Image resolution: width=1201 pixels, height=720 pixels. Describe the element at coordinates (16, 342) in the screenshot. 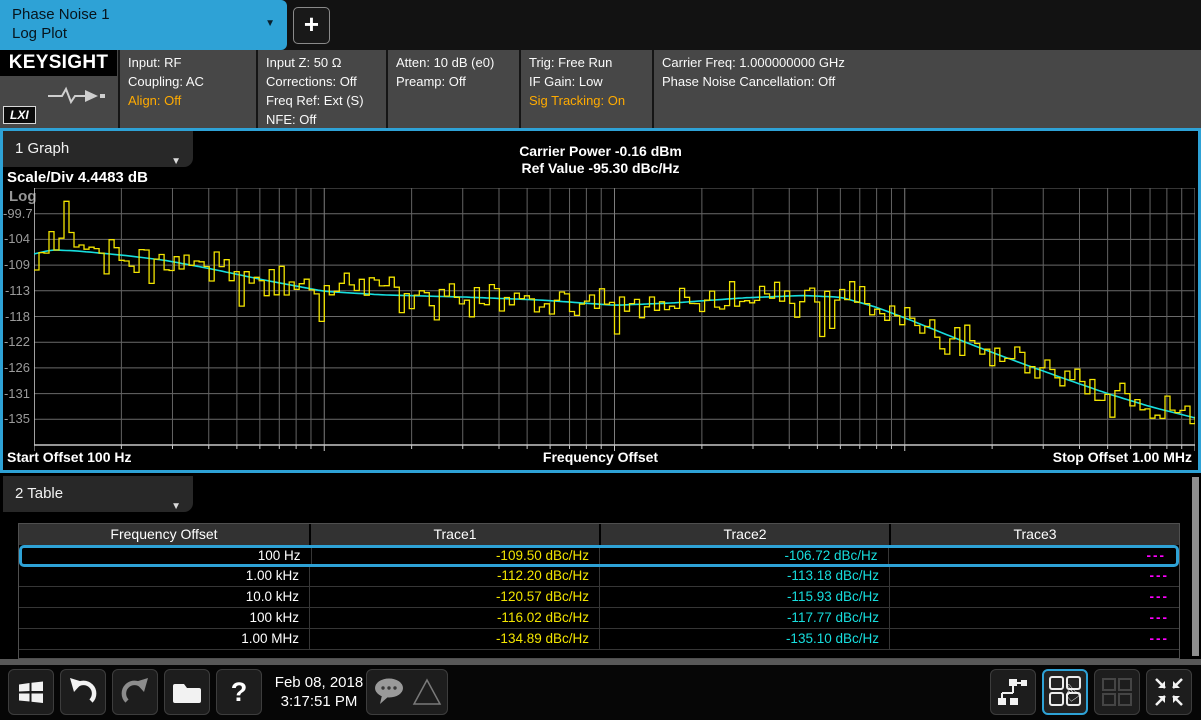

I see `y-tick-label: -122` at that location.